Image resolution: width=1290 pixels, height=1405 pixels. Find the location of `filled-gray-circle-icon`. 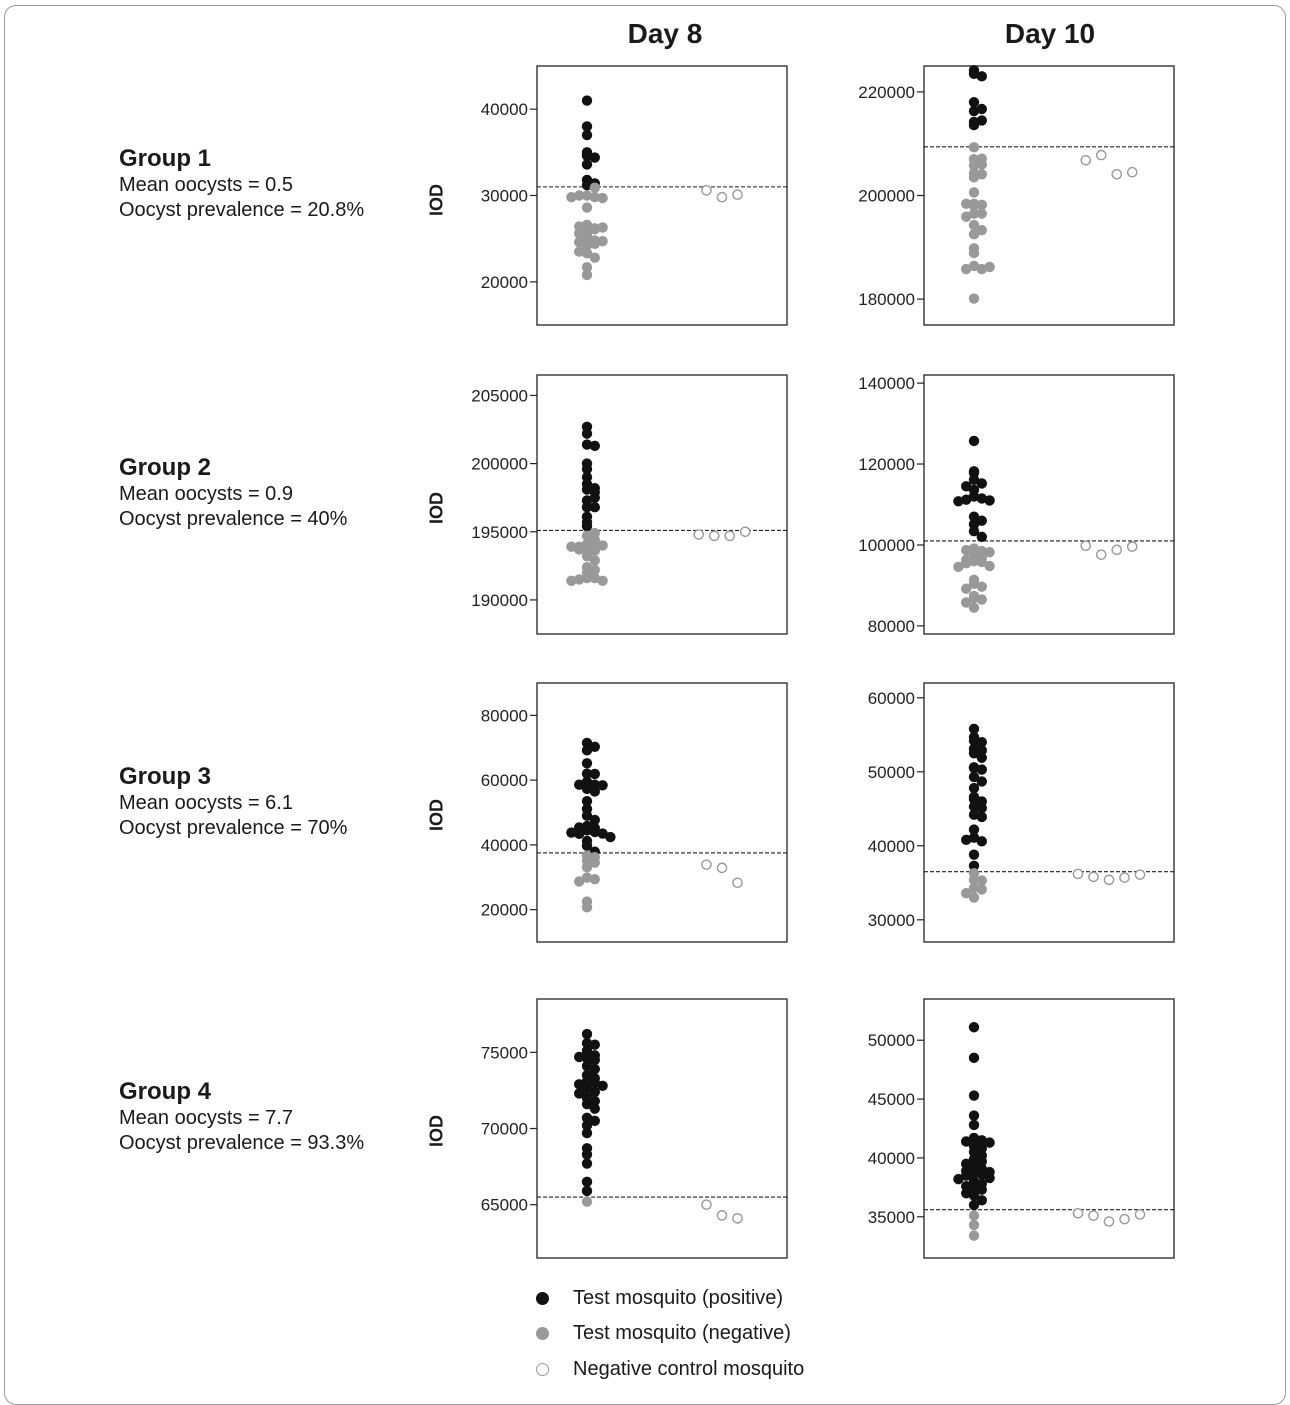

filled-gray-circle-icon is located at coordinates (542, 1333).